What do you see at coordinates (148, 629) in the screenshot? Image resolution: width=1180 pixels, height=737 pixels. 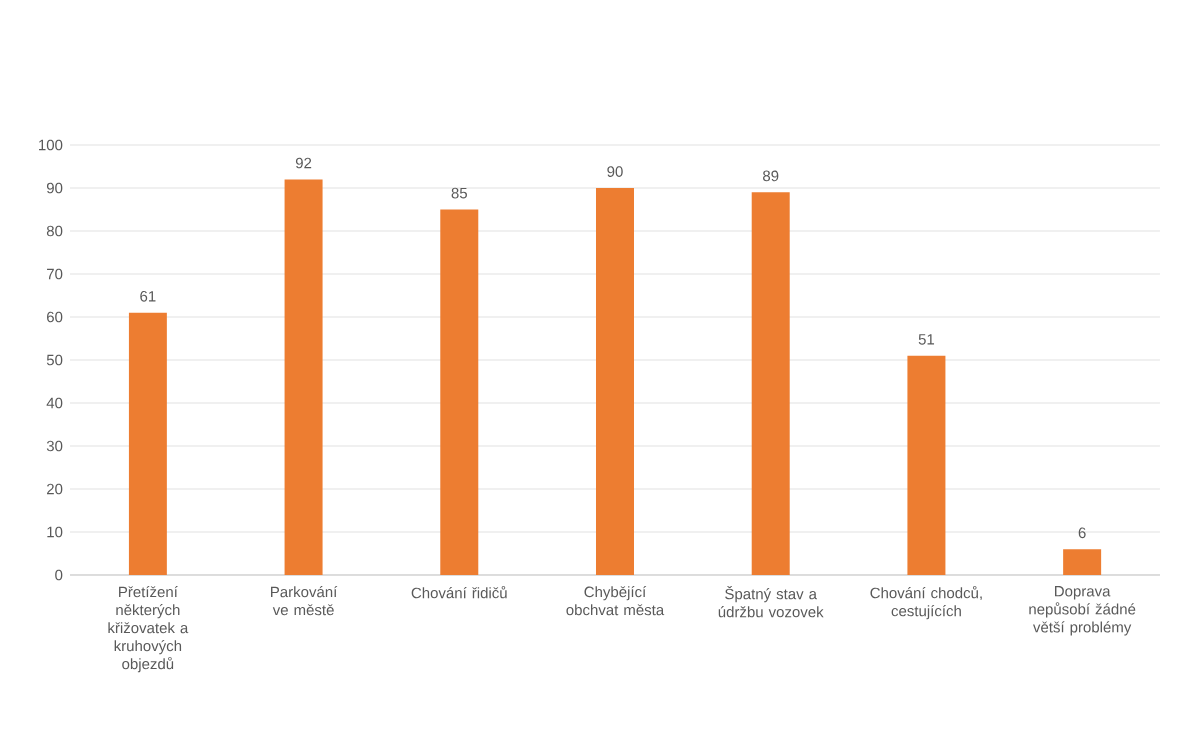 I see `x-tick-label: Přetížení některých křižovatek a kruhových objezdů` at bounding box center [148, 629].